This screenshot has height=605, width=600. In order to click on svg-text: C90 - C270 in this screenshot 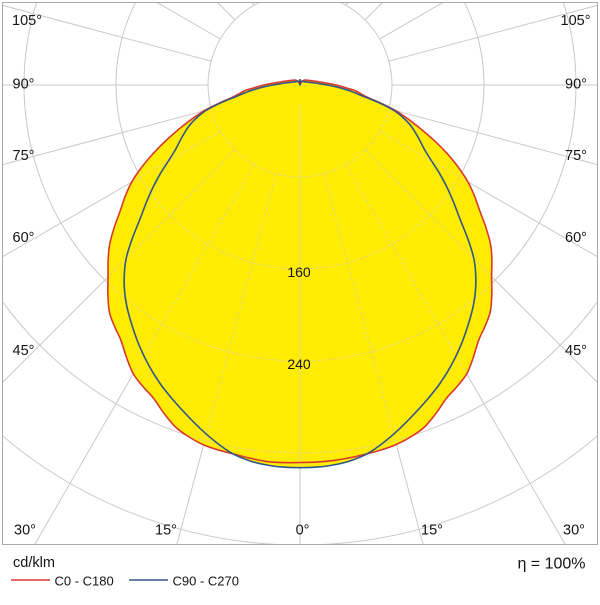, I will do `click(206, 581)`.